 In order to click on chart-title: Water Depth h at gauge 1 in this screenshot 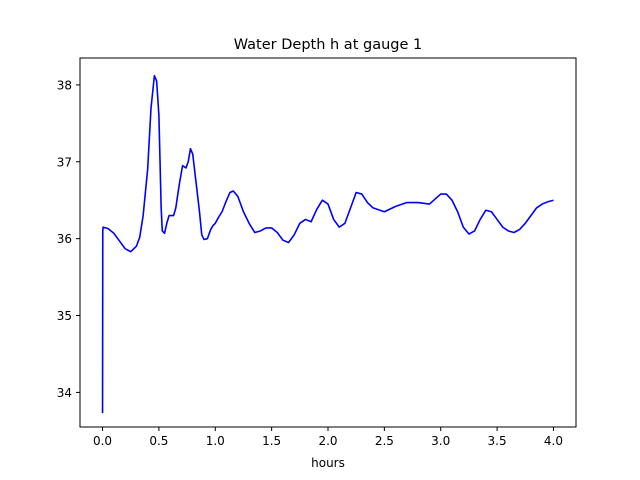, I will do `click(328, 45)`.